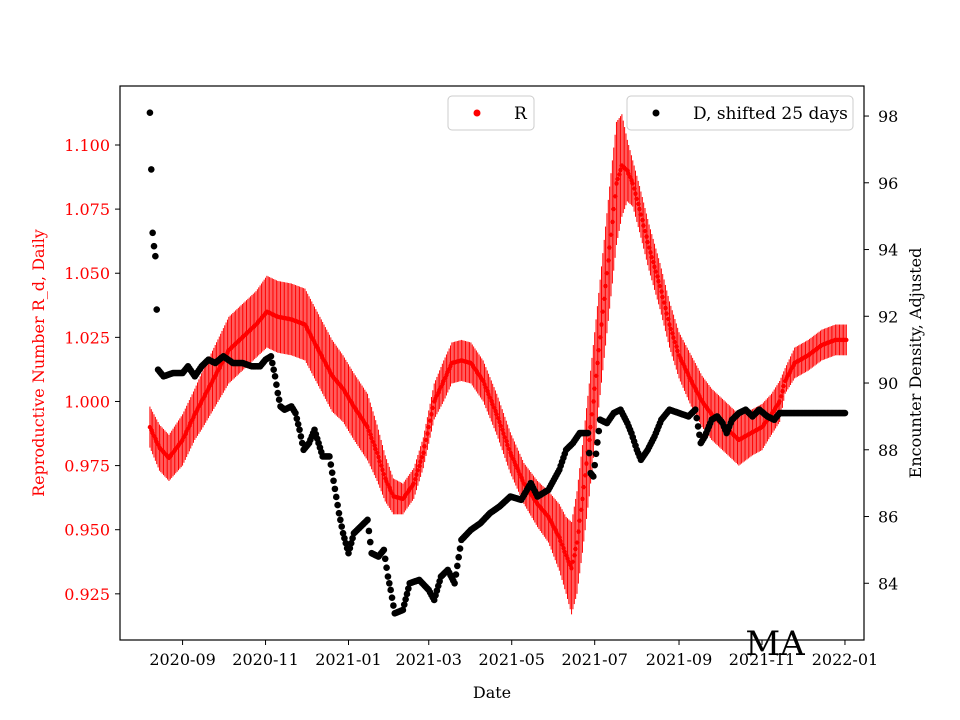  What do you see at coordinates (888, 517) in the screenshot?
I see `y-right-tick-label: 86` at bounding box center [888, 517].